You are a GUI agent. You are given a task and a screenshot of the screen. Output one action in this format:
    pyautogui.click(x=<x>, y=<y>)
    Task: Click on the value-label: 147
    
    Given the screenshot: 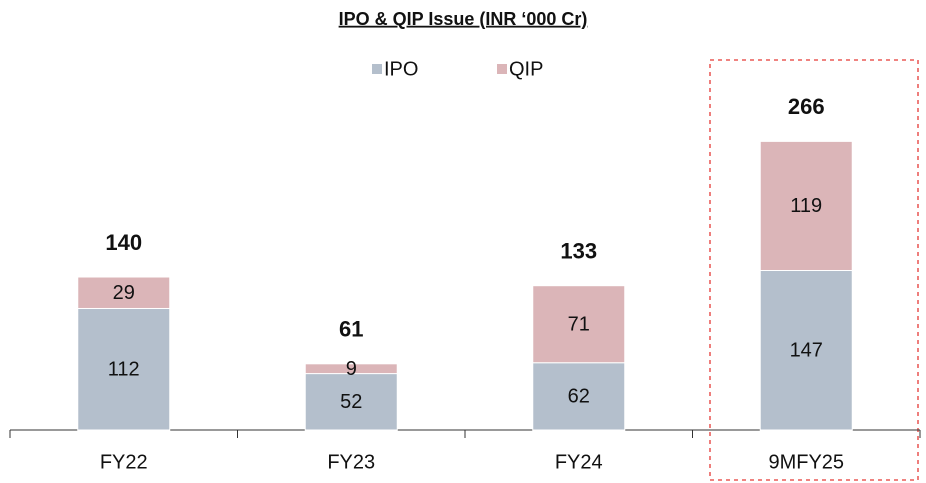 What is the action you would take?
    pyautogui.click(x=806, y=351)
    